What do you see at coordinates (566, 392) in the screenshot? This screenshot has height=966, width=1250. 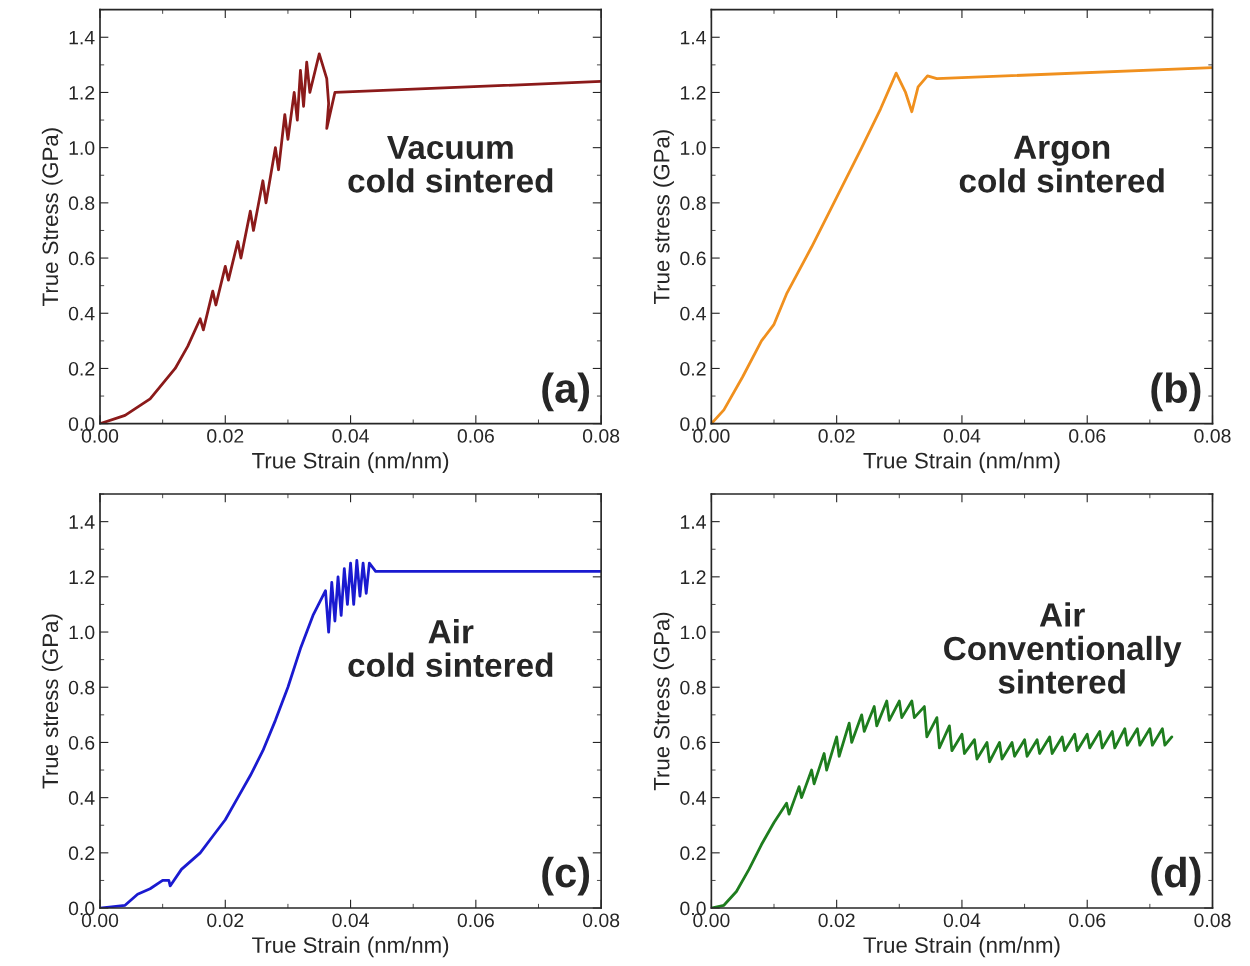 I see `annotation: (a)` at bounding box center [566, 392].